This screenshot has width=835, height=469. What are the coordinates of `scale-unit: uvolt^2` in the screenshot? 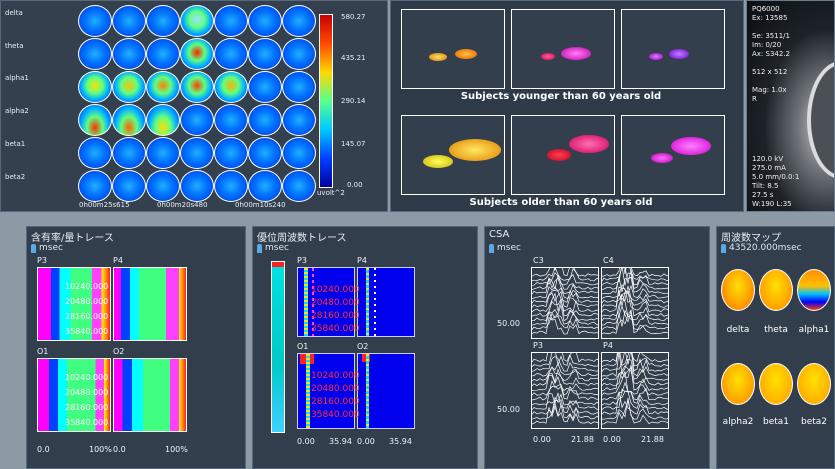 It's located at (331, 193).